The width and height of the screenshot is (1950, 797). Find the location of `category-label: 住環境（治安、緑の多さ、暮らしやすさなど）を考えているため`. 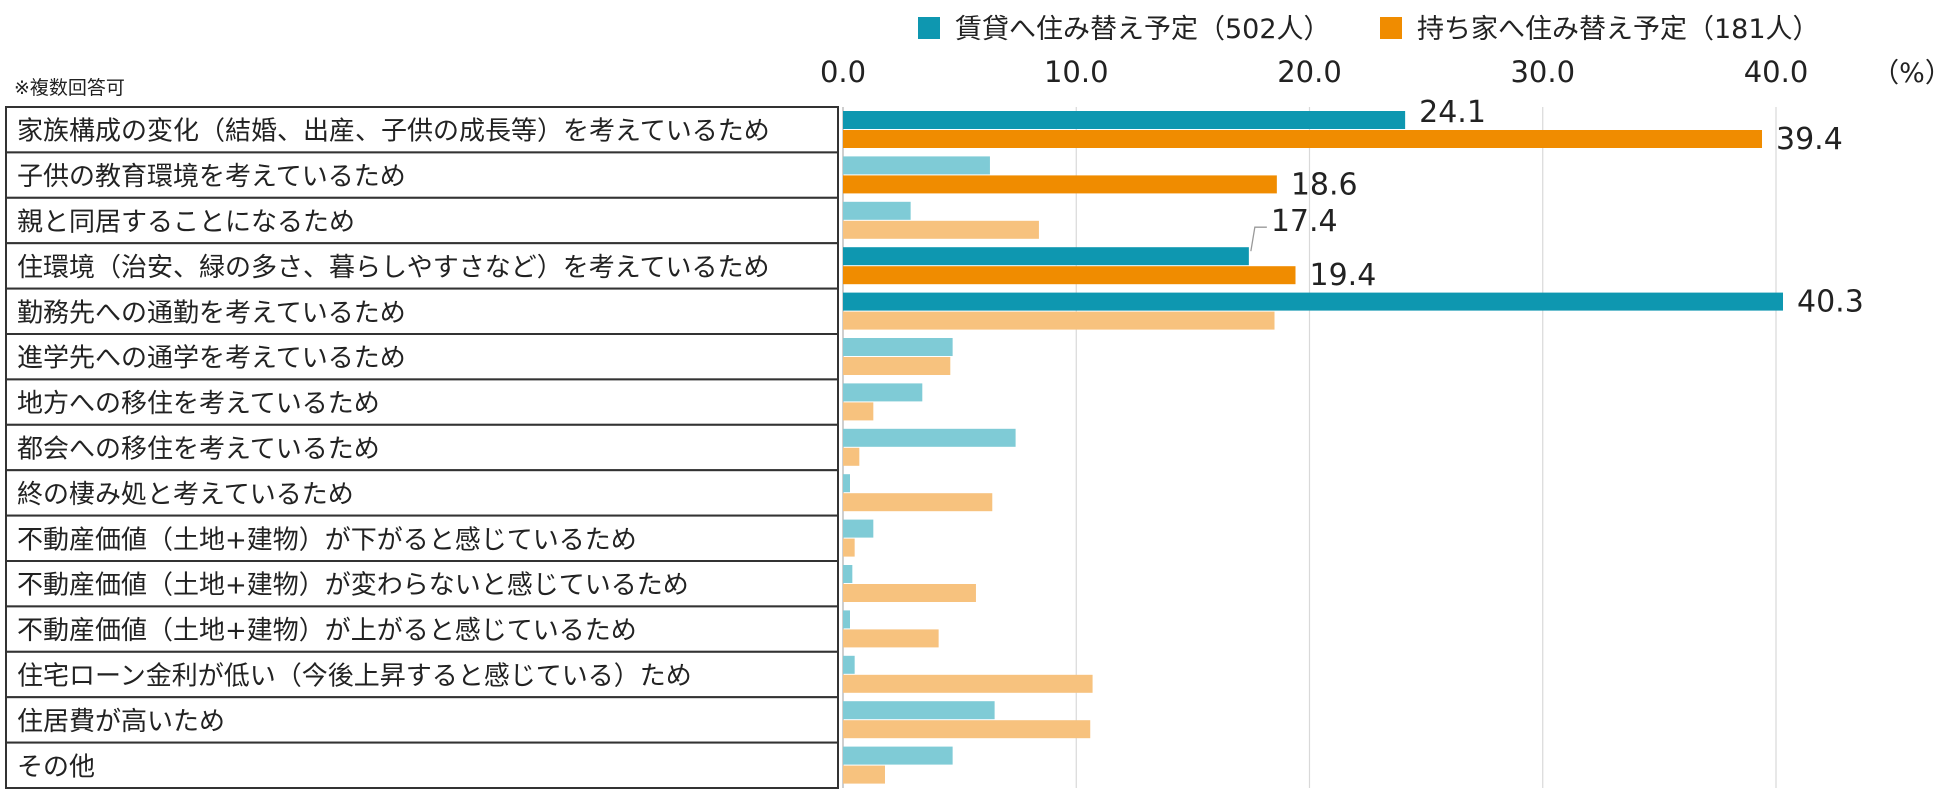

category-label: 住環境（治安、緑の多さ、暮らしやすさなど）を考えているため is located at coordinates (393, 268).